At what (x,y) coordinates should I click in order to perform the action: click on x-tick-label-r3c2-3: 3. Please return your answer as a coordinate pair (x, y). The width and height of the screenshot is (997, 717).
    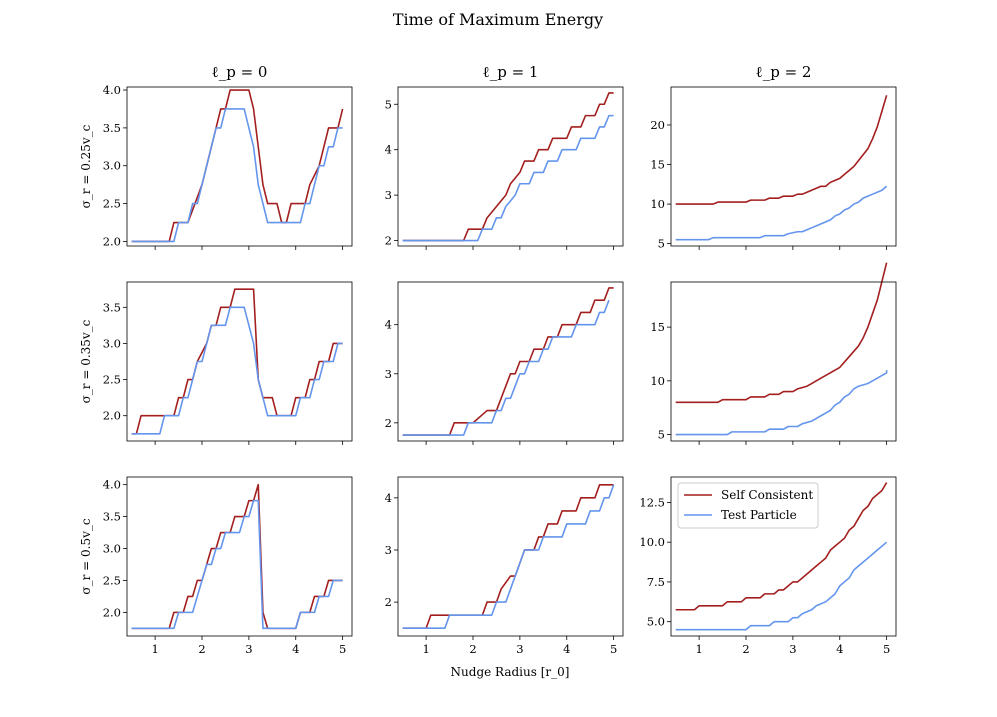
    Looking at the image, I should click on (519, 649).